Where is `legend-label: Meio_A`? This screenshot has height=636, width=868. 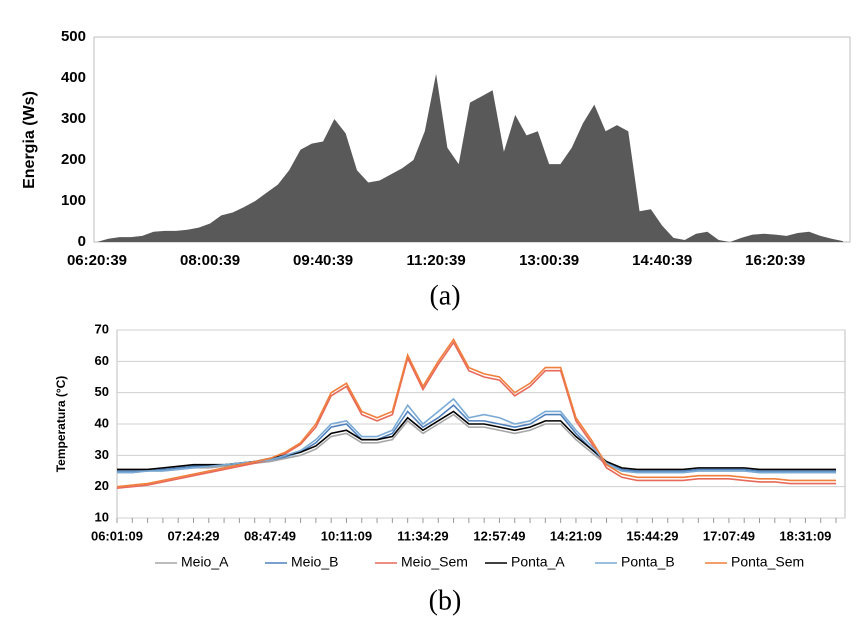
legend-label: Meio_A is located at coordinates (205, 562).